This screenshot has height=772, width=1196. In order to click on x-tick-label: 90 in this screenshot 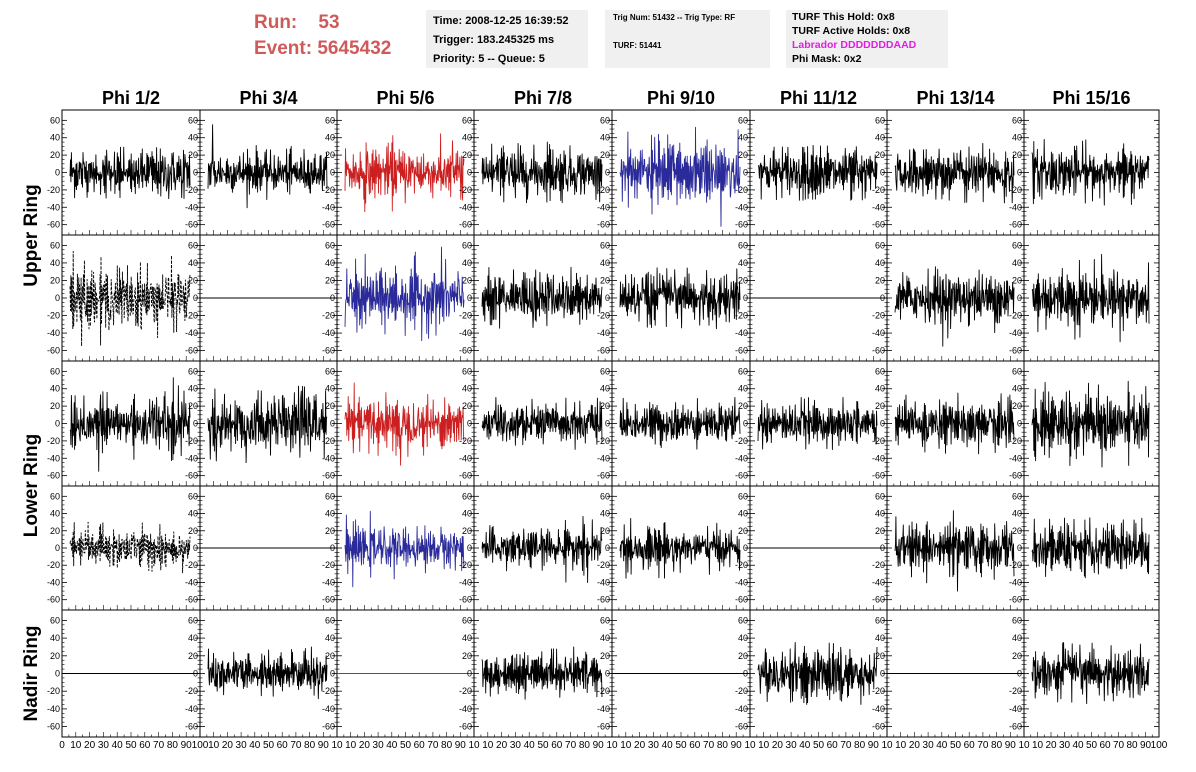, I will do `click(187, 745)`.